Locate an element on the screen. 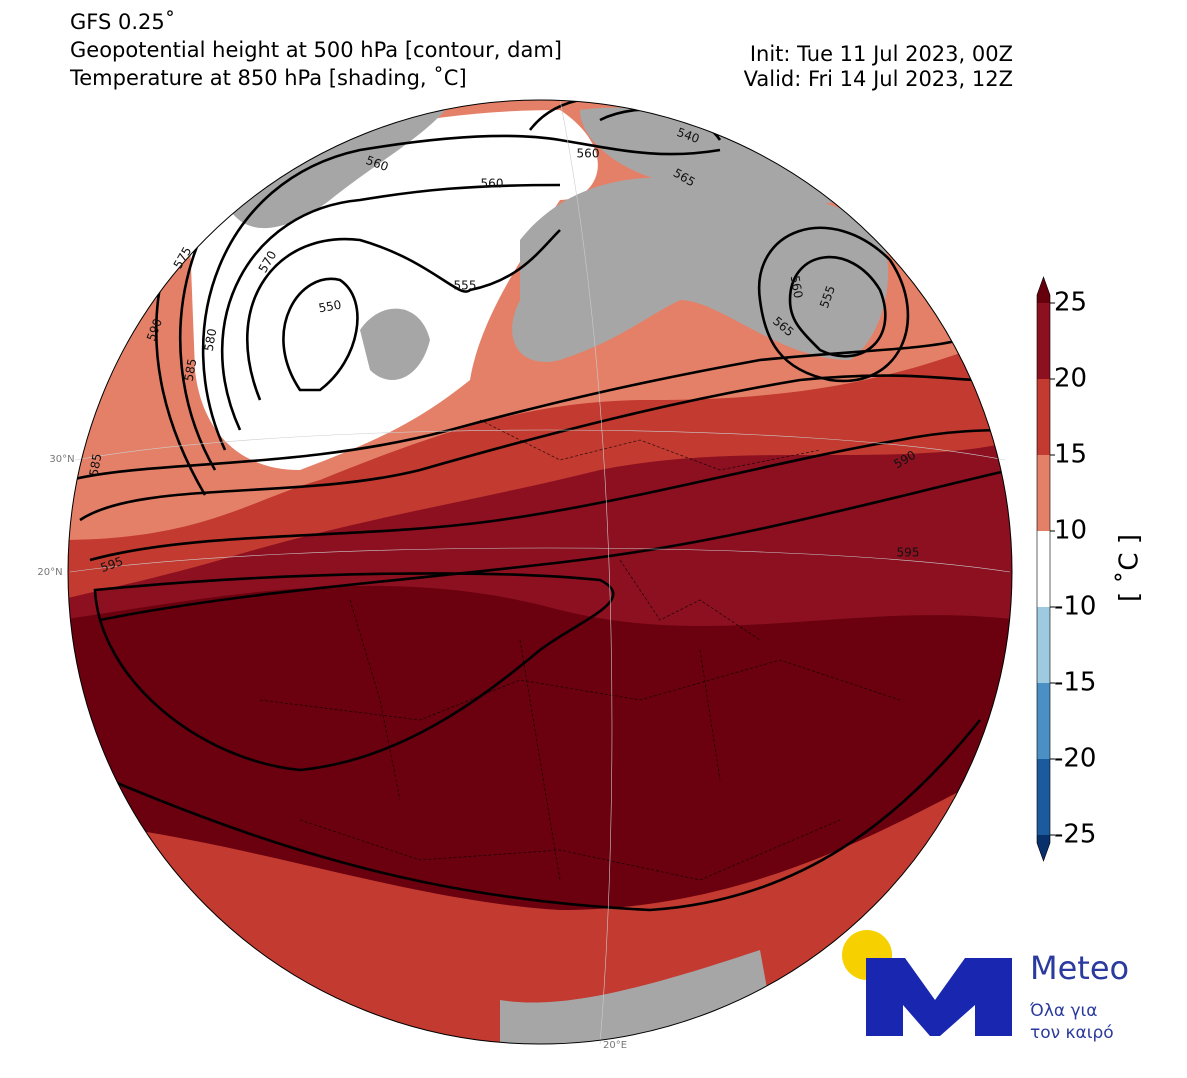 The image size is (1187, 1078). colorbar-tick-label: -15 is located at coordinates (1075, 683).